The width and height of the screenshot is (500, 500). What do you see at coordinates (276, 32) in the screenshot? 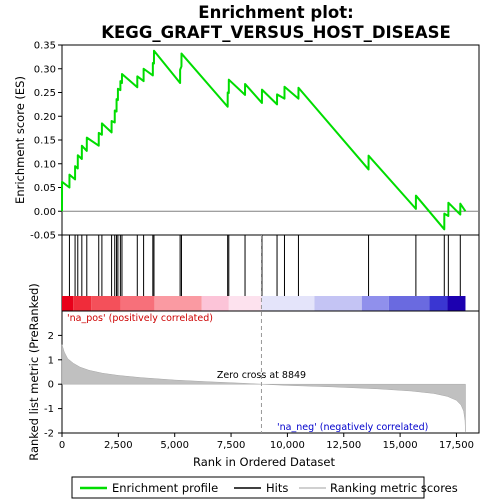
I see `chart-title-line2: KEGG_GRAFT_VERSUS_HOST_DISEASE` at bounding box center [276, 32].